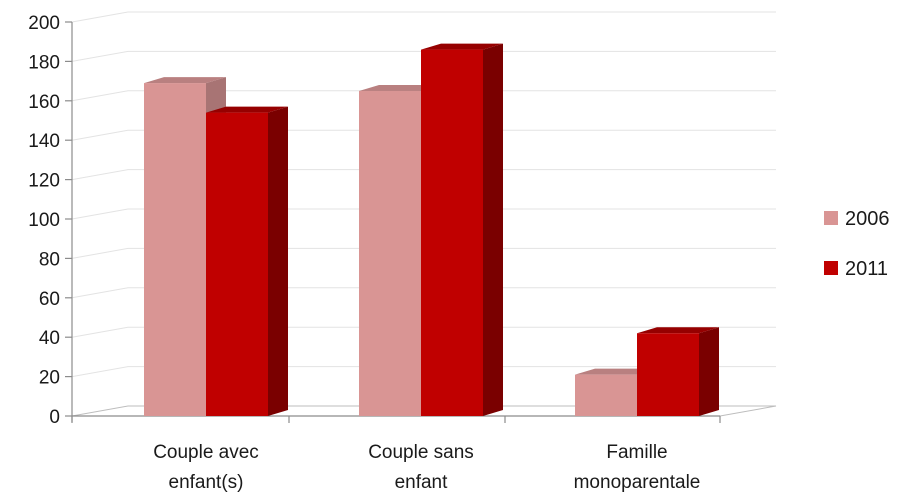 This screenshot has height=498, width=903. Describe the element at coordinates (206, 482) in the screenshot. I see `x-category-label: enfant(s)` at that location.